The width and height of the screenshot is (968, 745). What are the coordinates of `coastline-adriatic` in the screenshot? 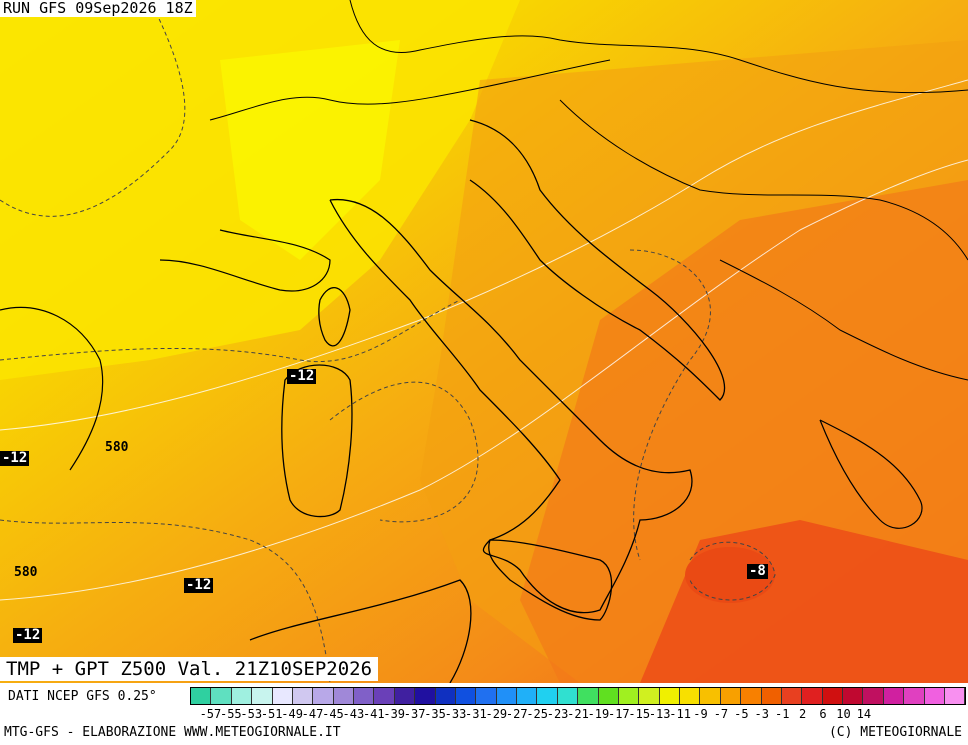 It's located at (597, 260).